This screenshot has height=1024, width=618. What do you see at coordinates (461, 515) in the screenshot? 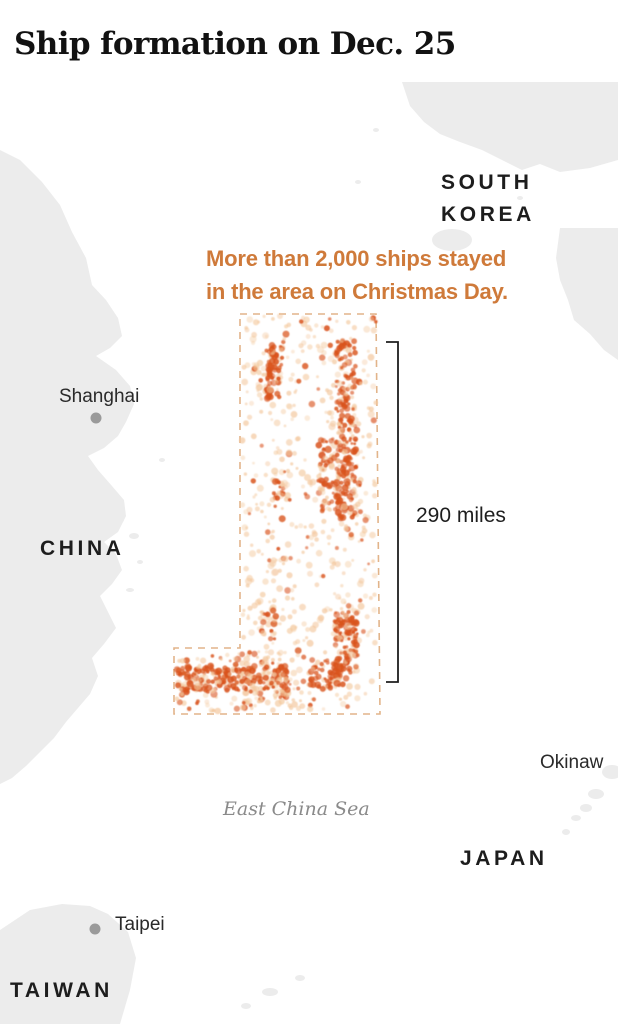
I see `distance-label: 290 miles` at bounding box center [461, 515].